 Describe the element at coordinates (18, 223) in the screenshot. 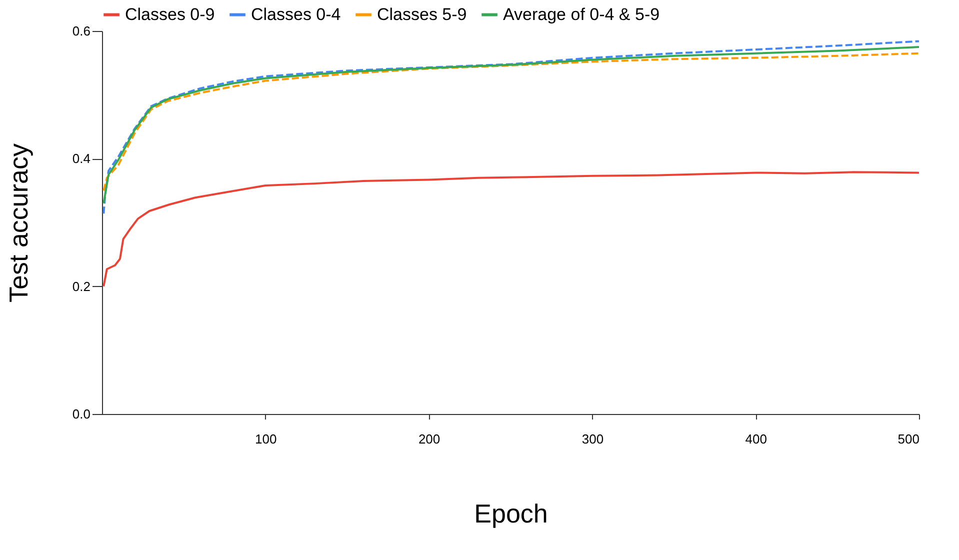

I see `y-axis-title: Test accuracy` at that location.